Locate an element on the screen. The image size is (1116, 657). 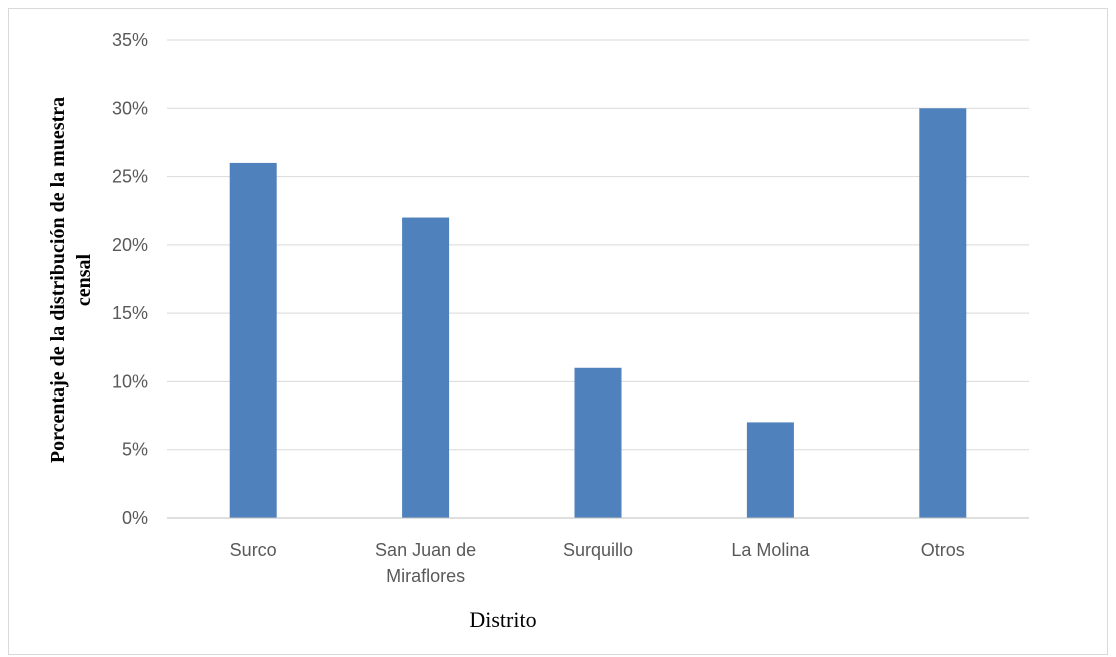
y-tick-label: 30% is located at coordinates (130, 108).